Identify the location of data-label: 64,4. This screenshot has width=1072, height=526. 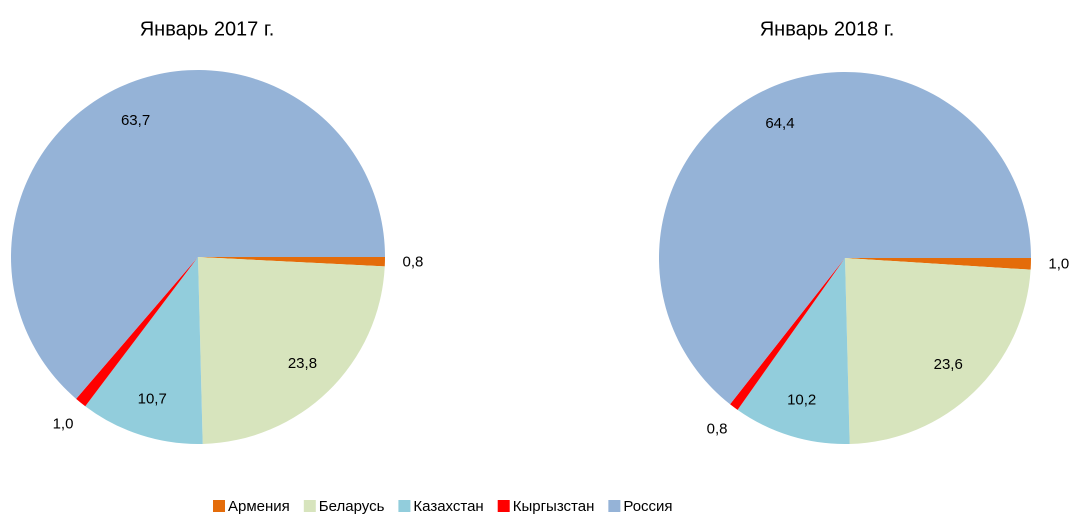
(779, 123).